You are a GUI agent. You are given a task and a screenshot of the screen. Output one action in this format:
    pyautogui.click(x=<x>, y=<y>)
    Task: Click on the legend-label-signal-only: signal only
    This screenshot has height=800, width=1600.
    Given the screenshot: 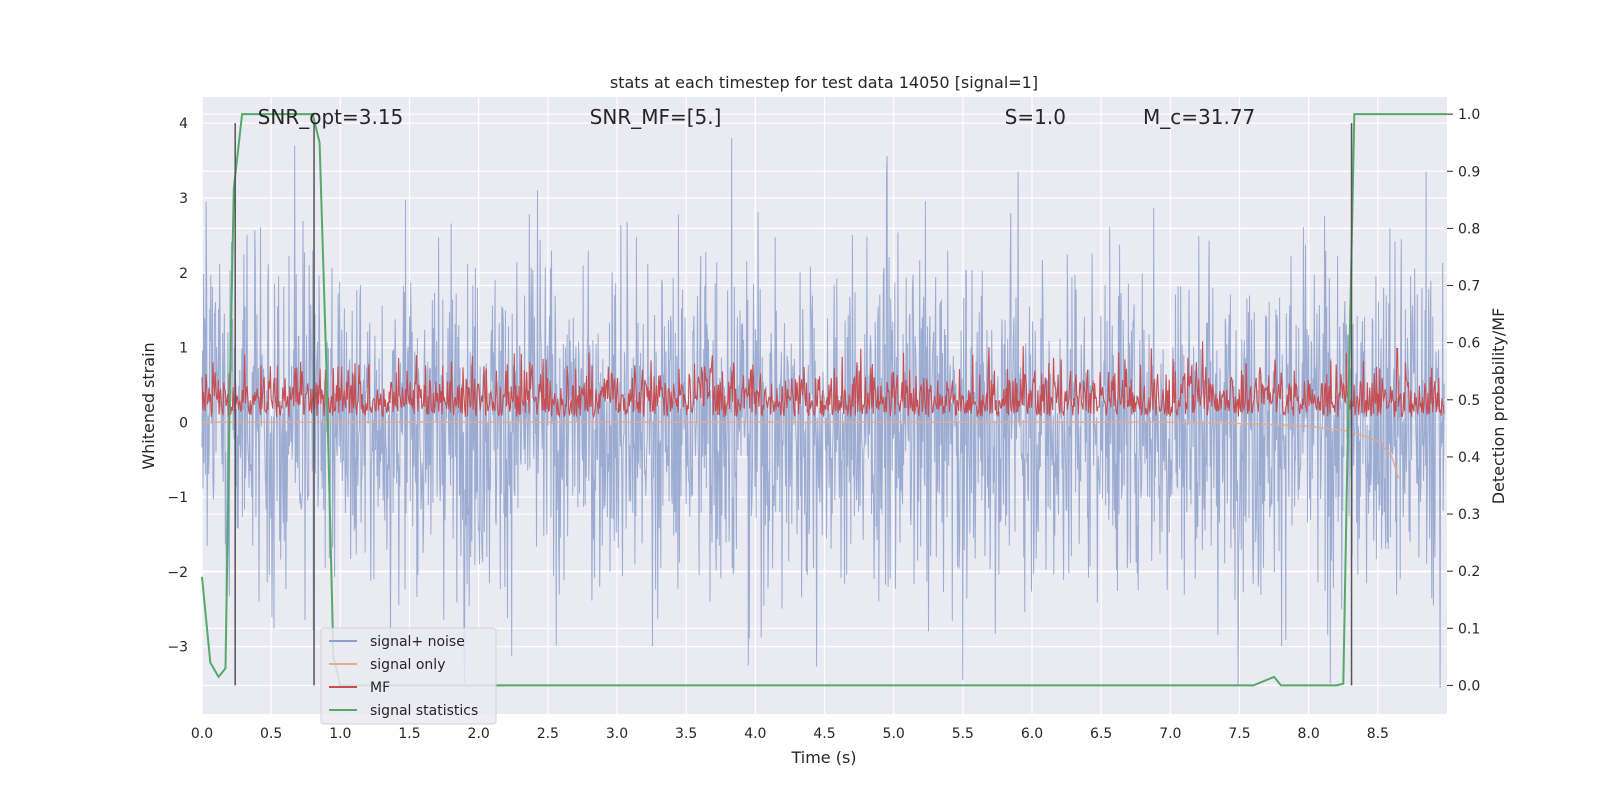 What is the action you would take?
    pyautogui.click(x=407, y=665)
    